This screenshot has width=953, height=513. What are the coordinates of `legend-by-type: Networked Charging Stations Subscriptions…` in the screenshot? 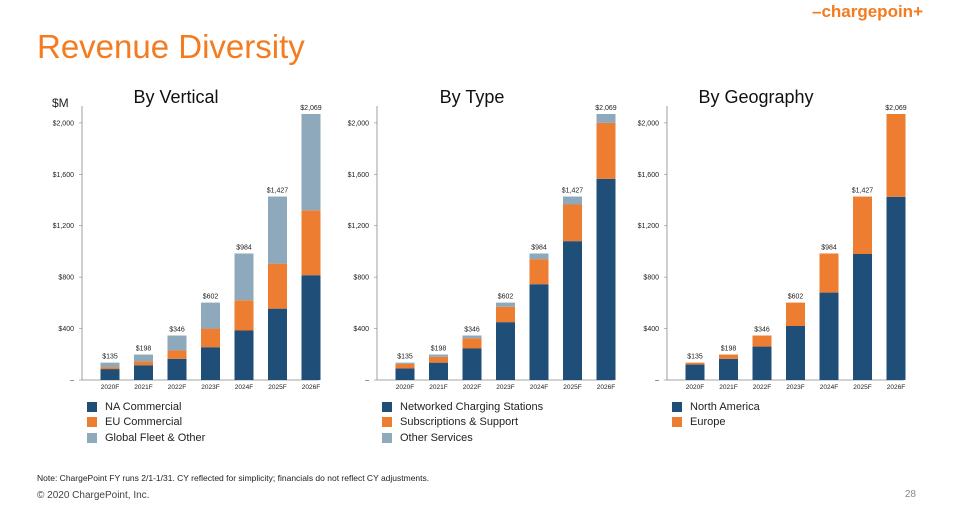 It's located at (462, 422).